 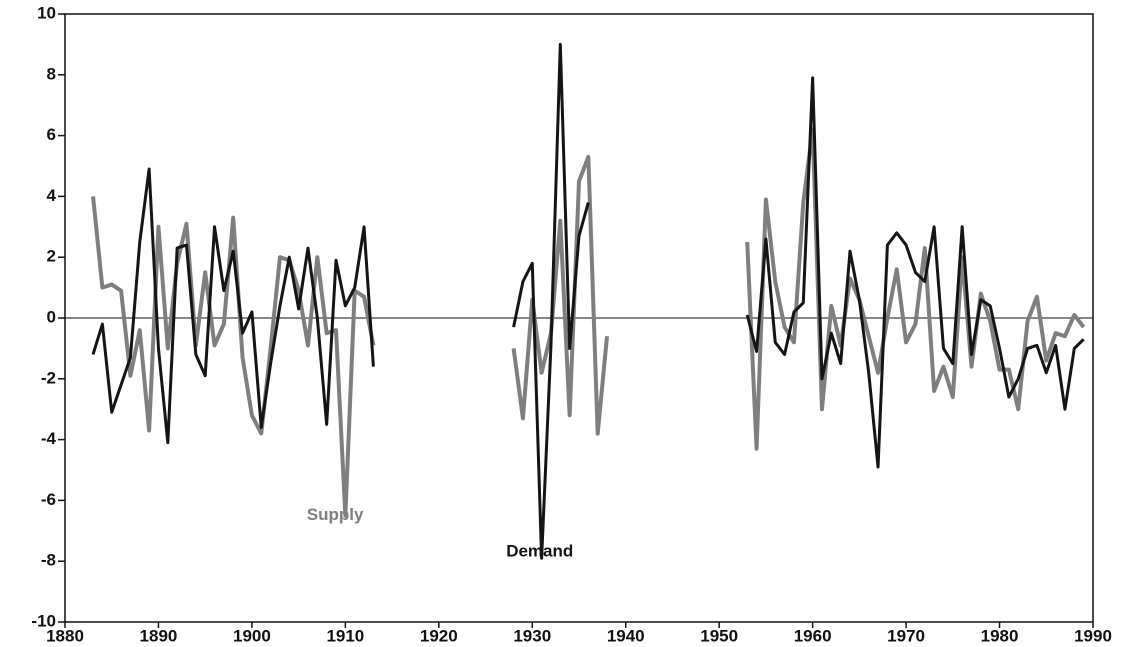 What do you see at coordinates (48, 560) in the screenshot?
I see `y-tick-label: -8` at bounding box center [48, 560].